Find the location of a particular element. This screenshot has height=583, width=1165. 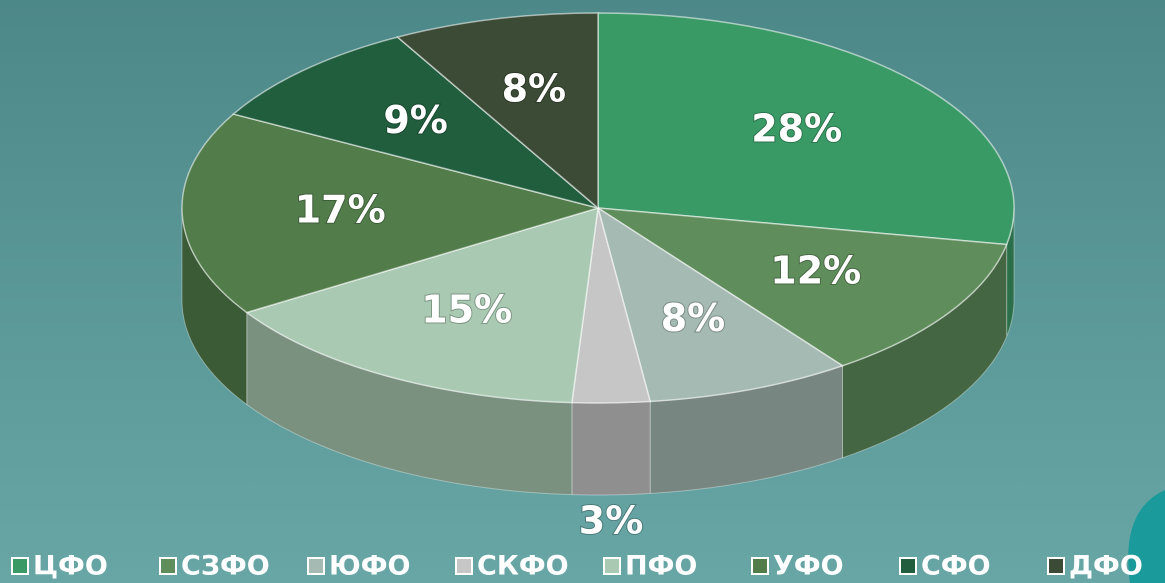

data-label: 17% is located at coordinates (340, 209).